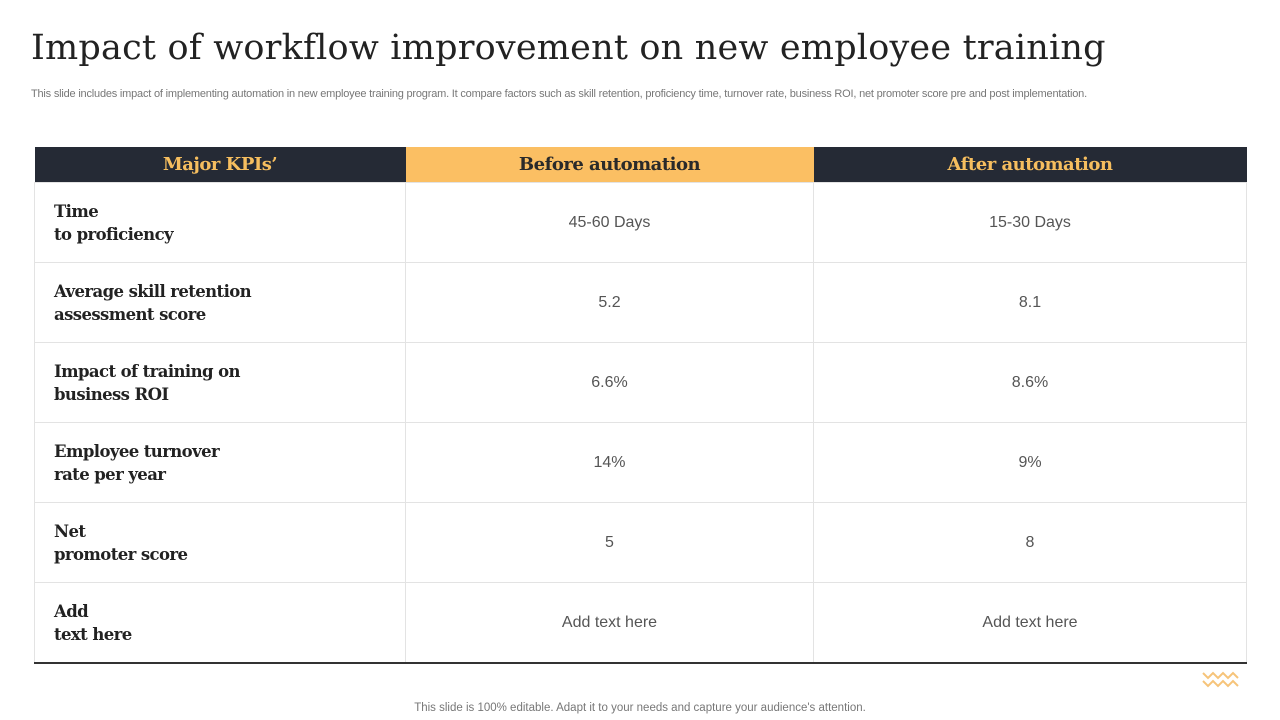 The image size is (1280, 720). I want to click on header-major-kpis: Major KPIs’, so click(220, 165).